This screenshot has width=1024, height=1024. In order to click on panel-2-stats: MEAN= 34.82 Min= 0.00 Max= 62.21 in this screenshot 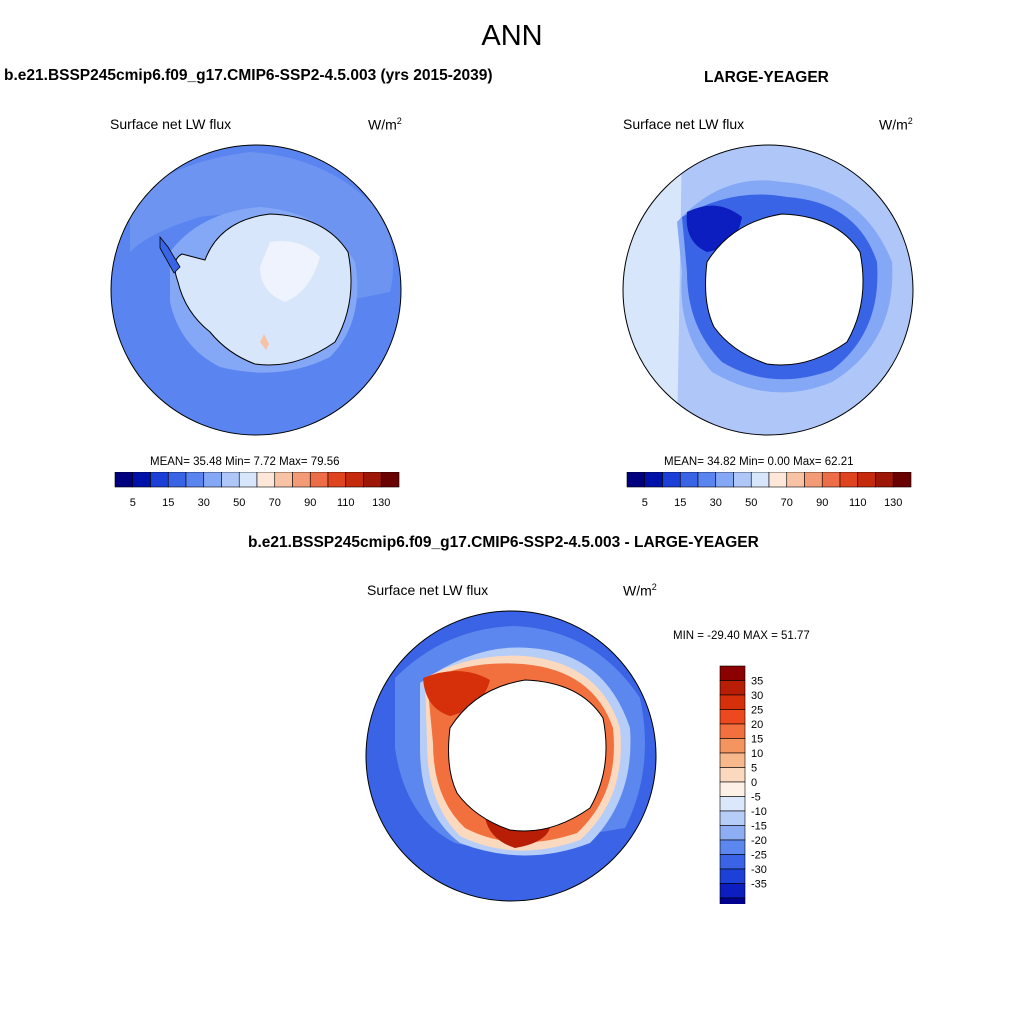, I will do `click(759, 462)`.